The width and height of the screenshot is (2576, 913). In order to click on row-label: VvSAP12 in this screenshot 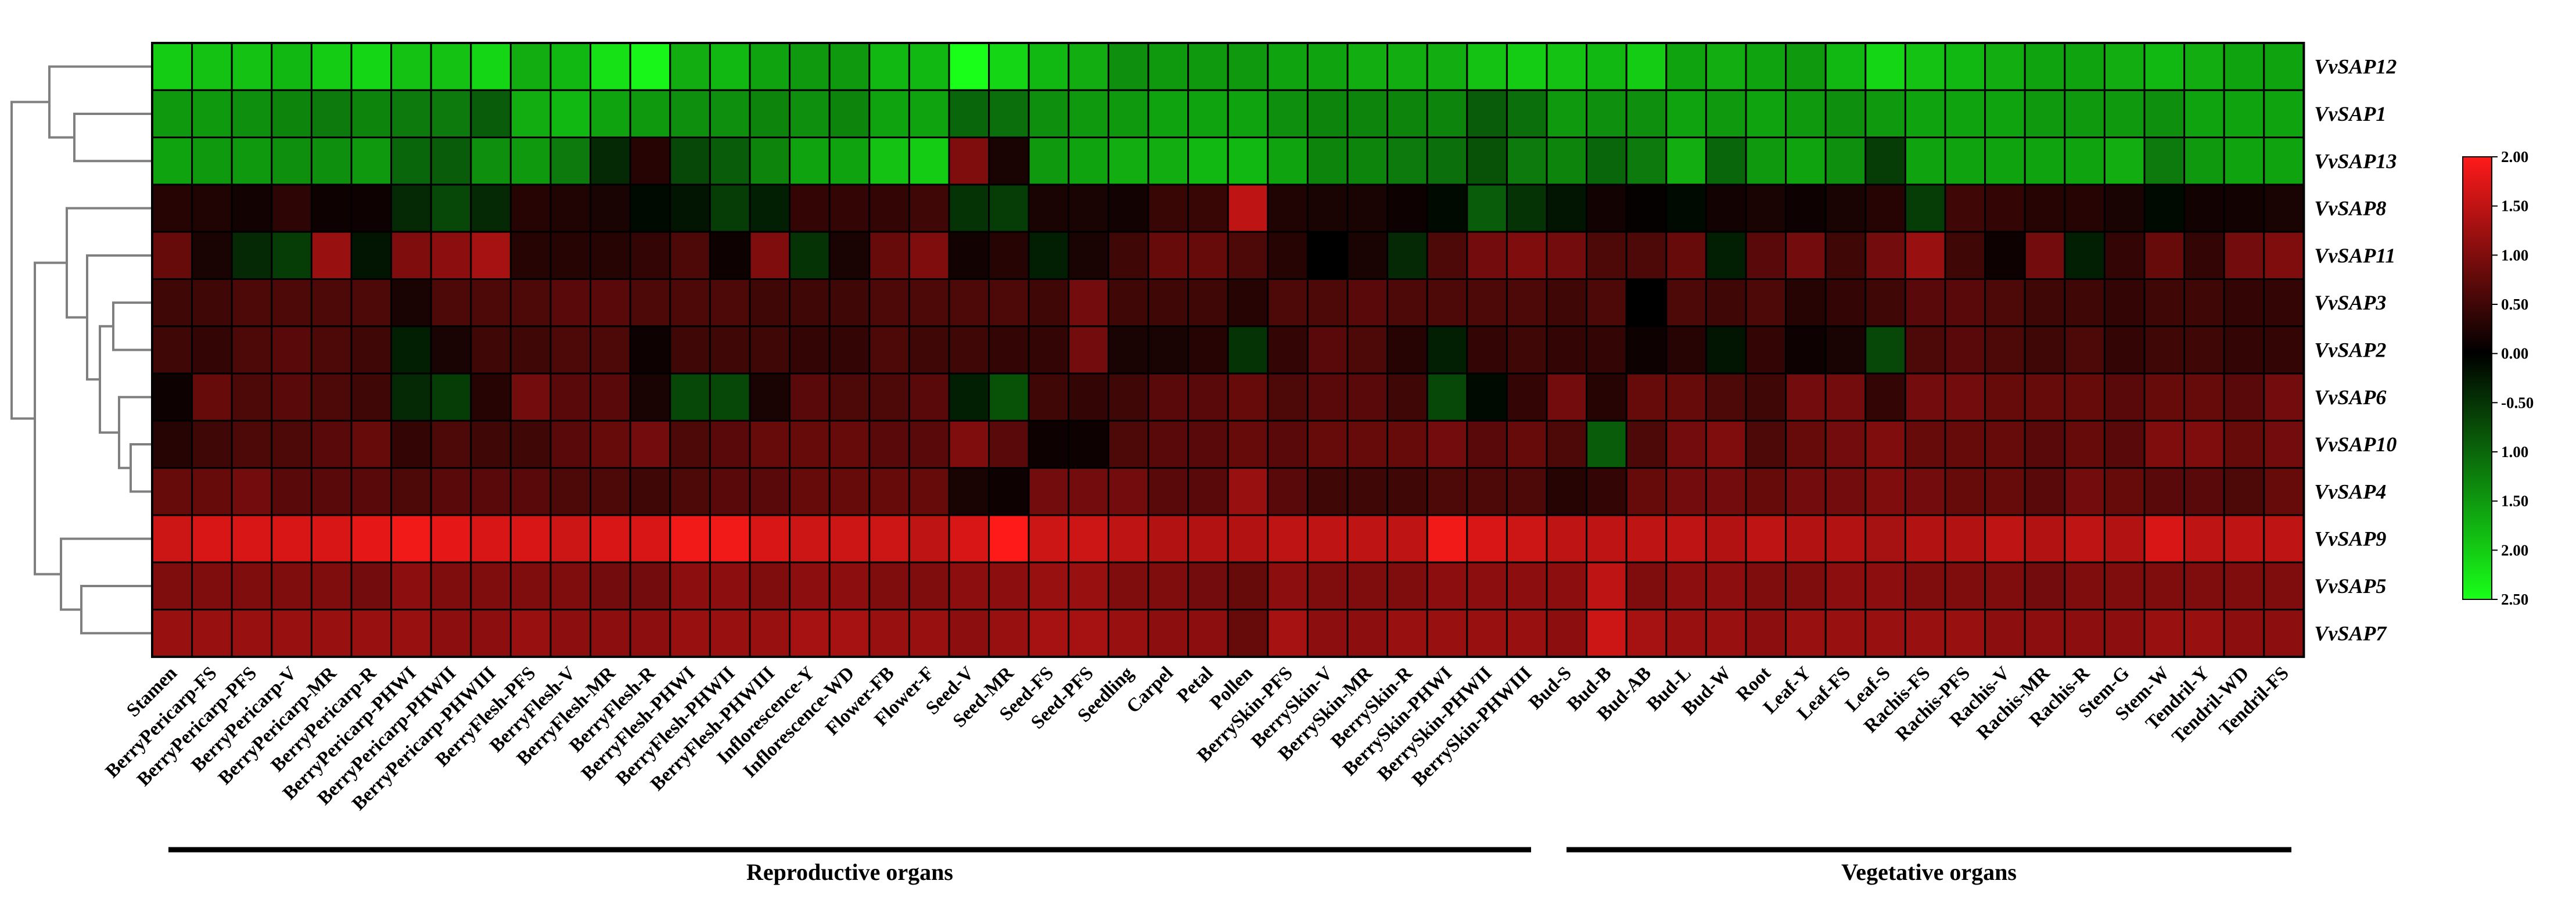, I will do `click(2355, 66)`.